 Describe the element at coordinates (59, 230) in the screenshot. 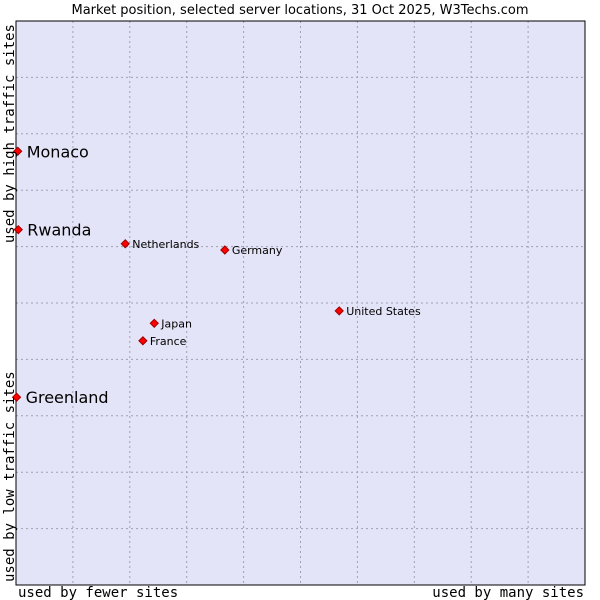

I see `point-label-rwanda: Rwanda` at that location.